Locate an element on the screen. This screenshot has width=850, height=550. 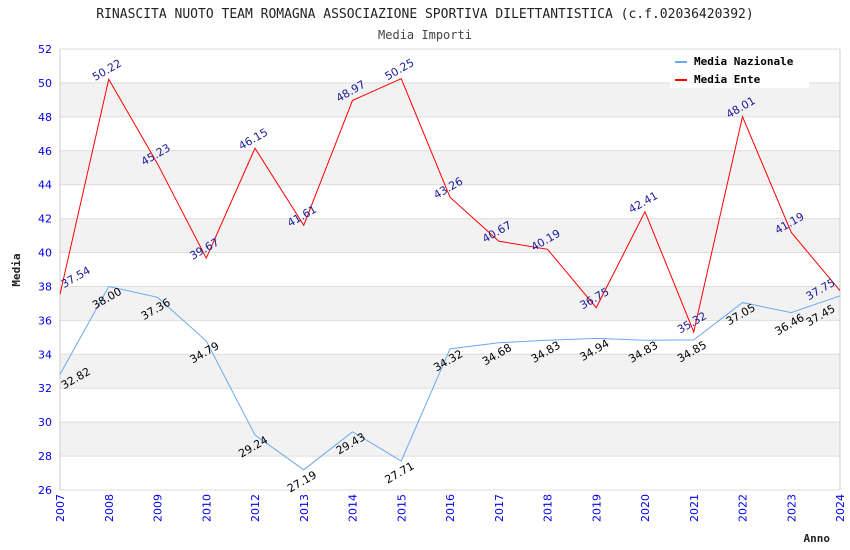
x-tick-label: 2019 is located at coordinates (596, 508).